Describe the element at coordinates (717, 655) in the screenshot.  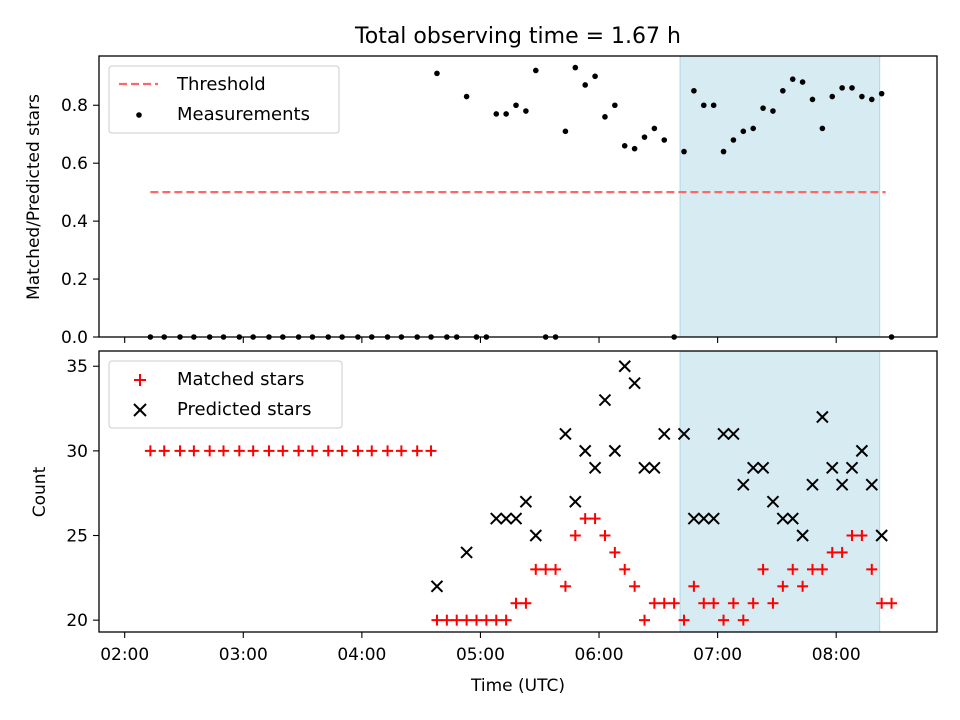
I see `x-tick-label: 07:00` at that location.